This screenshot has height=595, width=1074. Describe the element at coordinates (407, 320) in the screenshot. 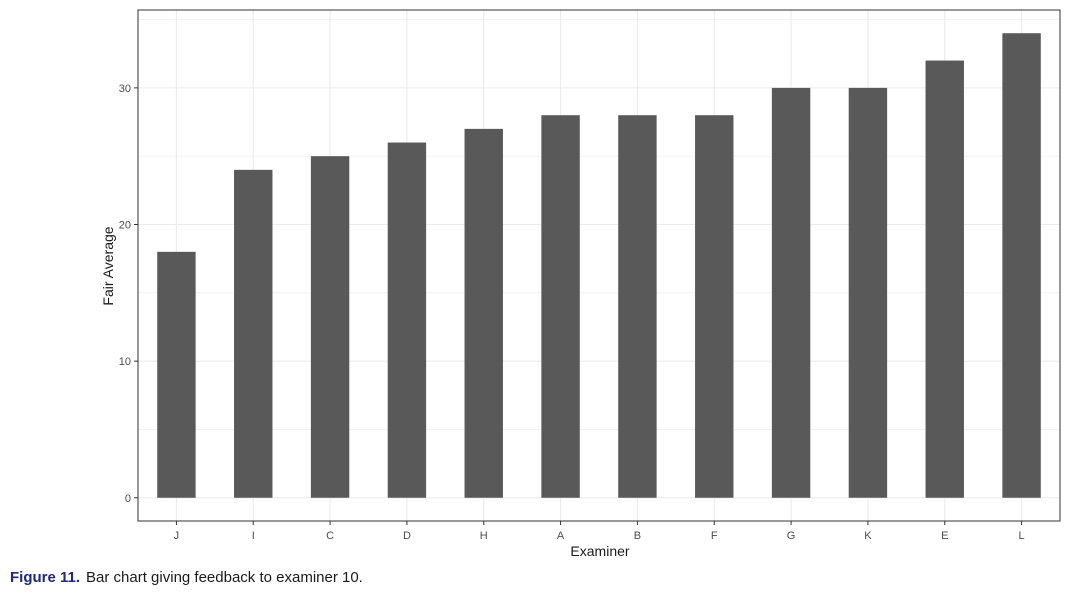

I see `bar-D` at that location.